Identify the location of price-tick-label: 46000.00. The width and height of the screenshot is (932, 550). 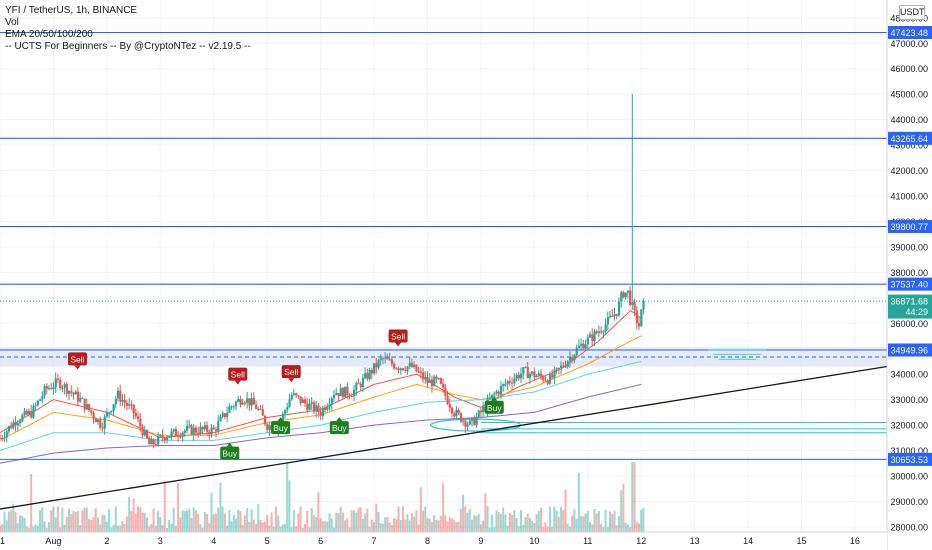
(909, 69).